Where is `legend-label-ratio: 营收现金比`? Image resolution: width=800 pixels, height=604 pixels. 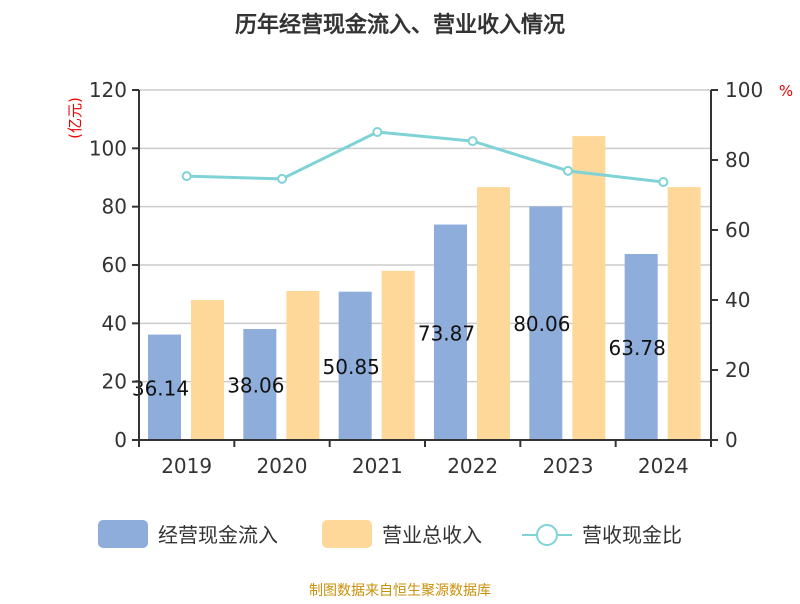
legend-label-ratio: 营收现金比 is located at coordinates (632, 535).